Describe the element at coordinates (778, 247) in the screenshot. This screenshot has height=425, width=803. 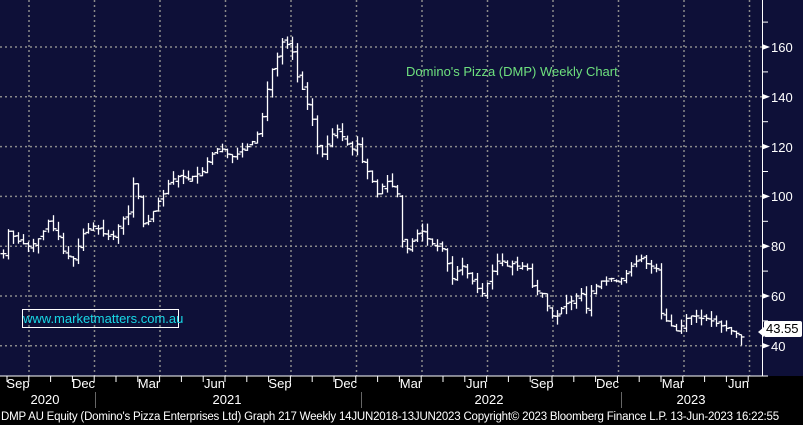
I see `y-tick-label: 80` at that location.